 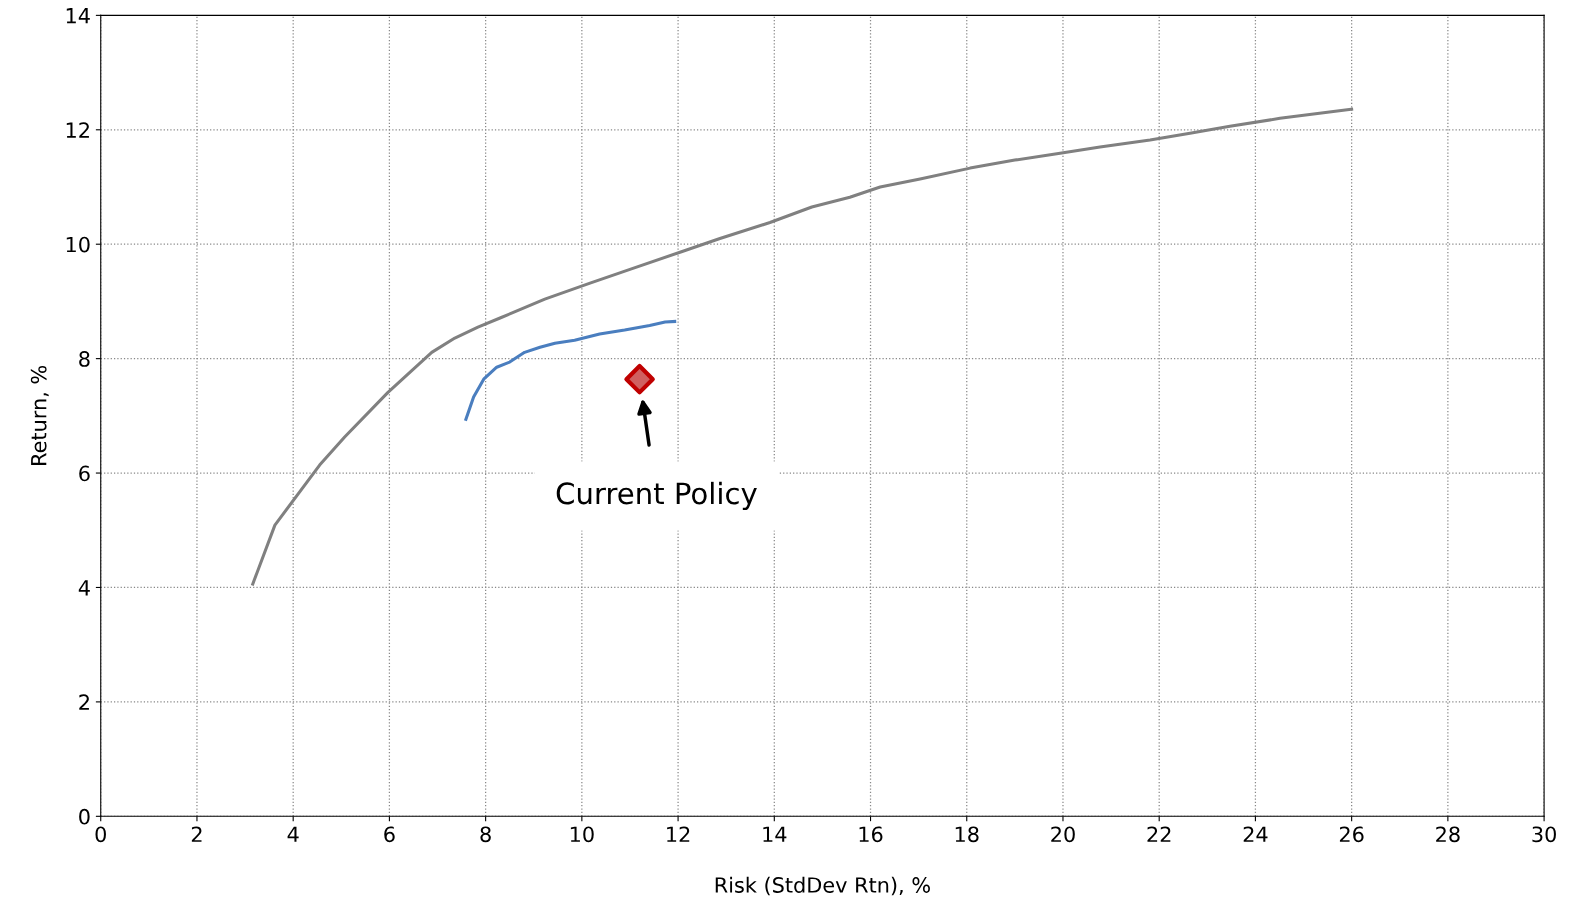 I want to click on y-tick-label: 10, so click(x=78, y=244).